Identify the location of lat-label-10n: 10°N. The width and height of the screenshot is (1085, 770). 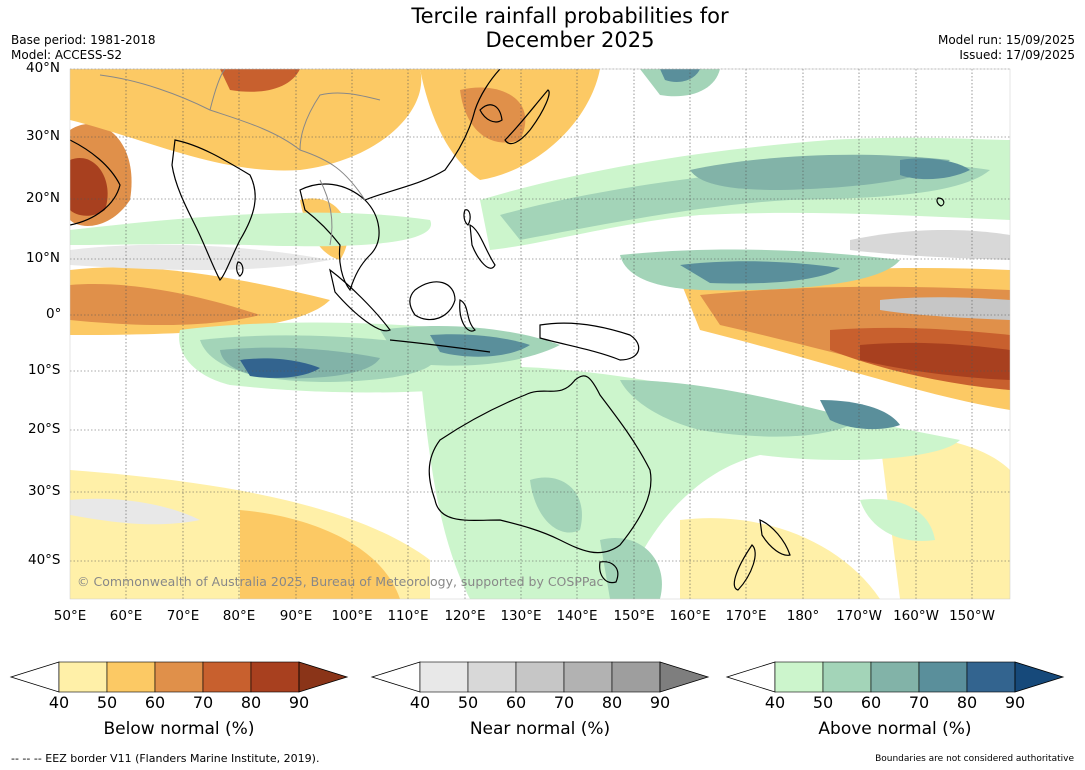
(43, 258).